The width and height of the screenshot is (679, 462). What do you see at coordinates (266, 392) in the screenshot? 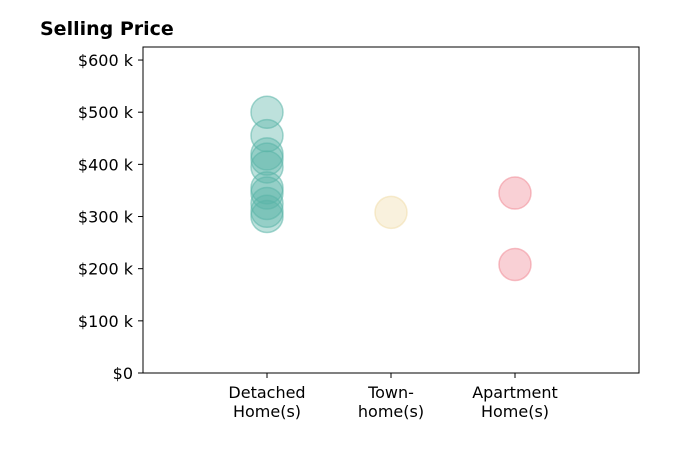
I see `x-tick-label: Detached` at bounding box center [266, 392].